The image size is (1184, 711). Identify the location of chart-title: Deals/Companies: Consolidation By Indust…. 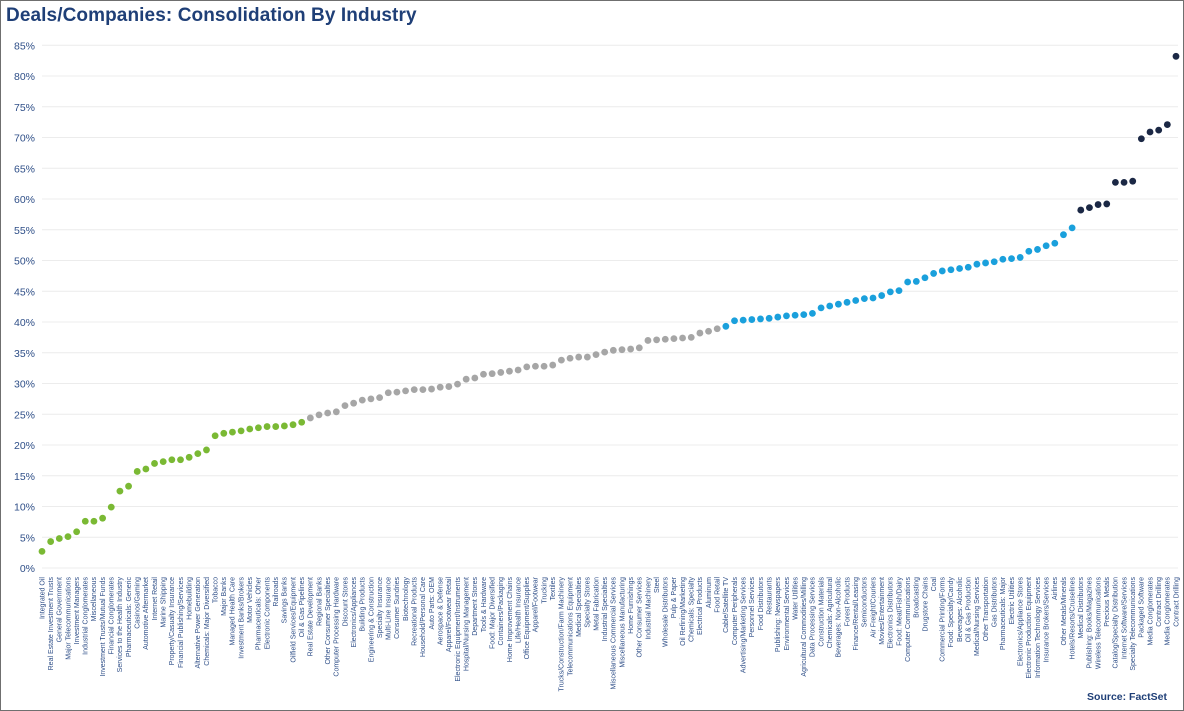
(211, 15).